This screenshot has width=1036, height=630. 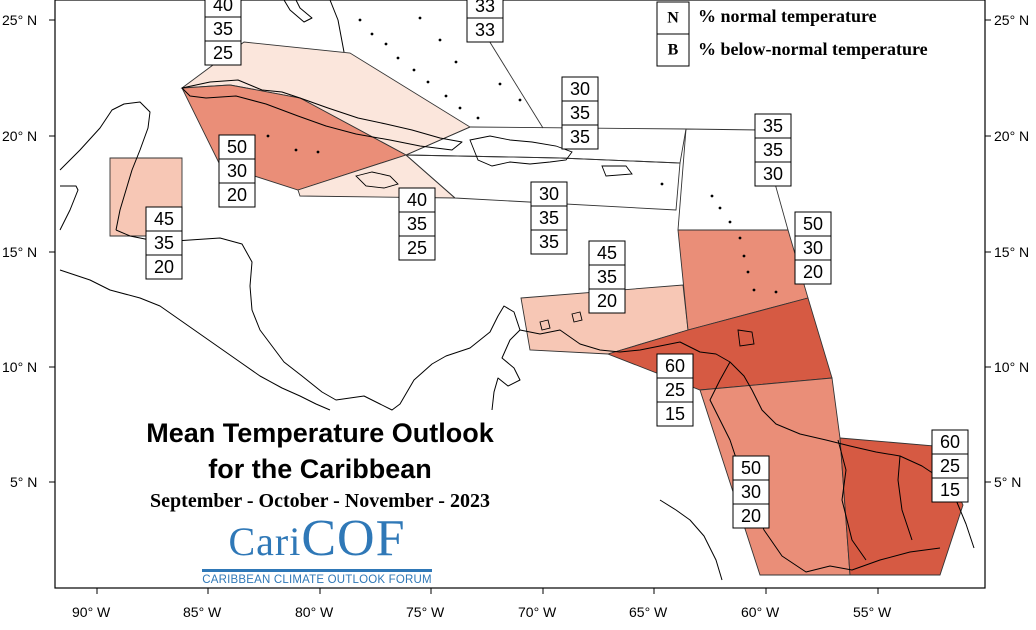 What do you see at coordinates (872, 612) in the screenshot?
I see `lon-label-55: 55° W` at bounding box center [872, 612].